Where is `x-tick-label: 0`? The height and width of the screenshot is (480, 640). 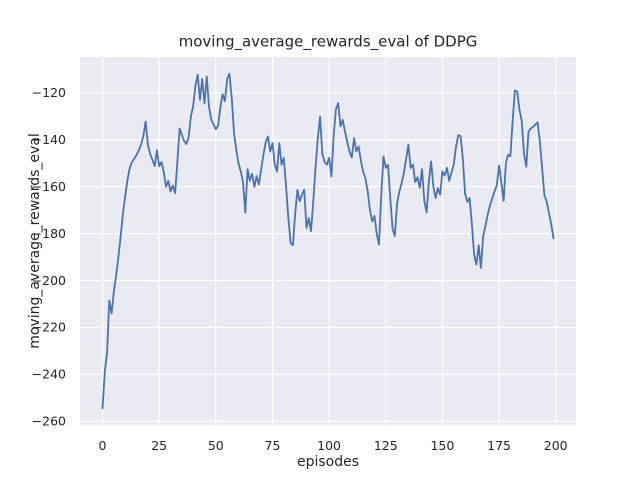 x-tick-label: 0 is located at coordinates (103, 445).